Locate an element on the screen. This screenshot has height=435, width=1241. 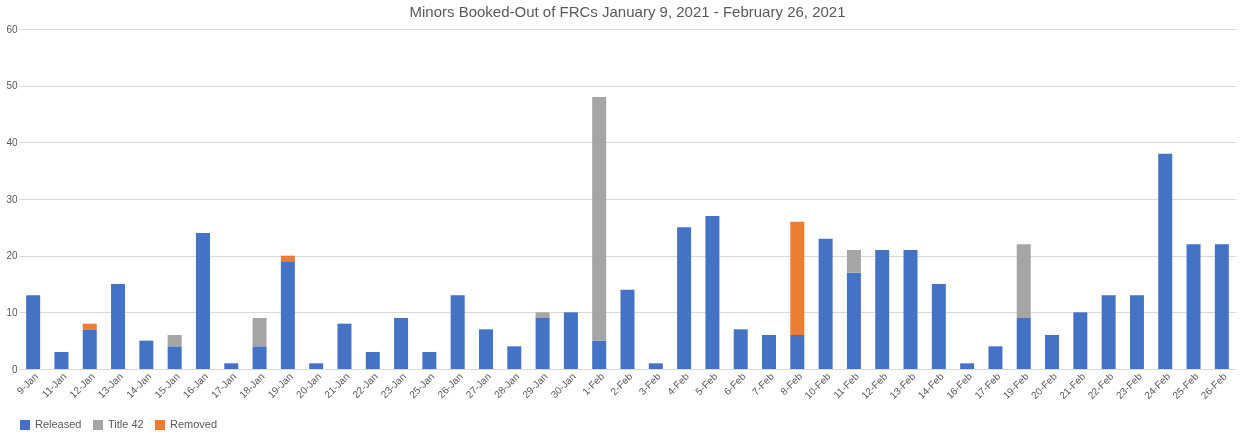
y-tick-label: 10 is located at coordinates (12, 312).